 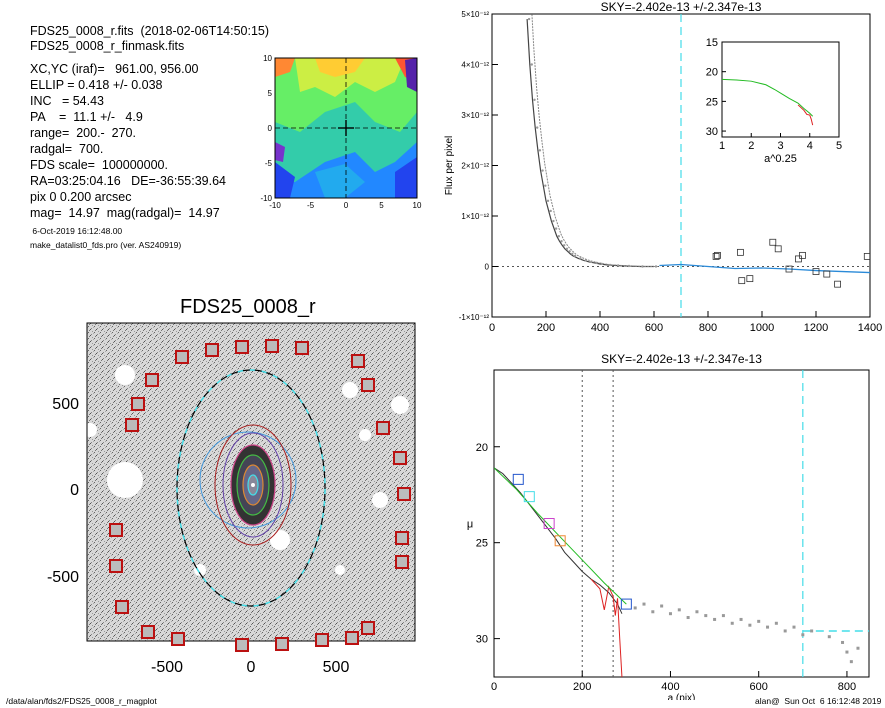 What do you see at coordinates (266, 198) in the screenshot?
I see `vm-ytick: -10` at bounding box center [266, 198].